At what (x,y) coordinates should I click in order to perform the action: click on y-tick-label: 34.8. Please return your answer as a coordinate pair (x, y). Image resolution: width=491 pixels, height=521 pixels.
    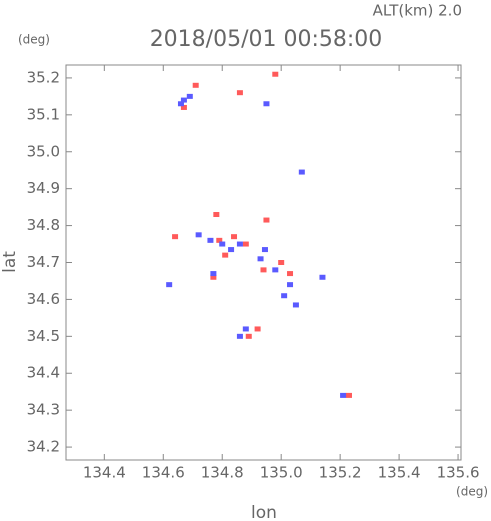
    Looking at the image, I should click on (43, 225).